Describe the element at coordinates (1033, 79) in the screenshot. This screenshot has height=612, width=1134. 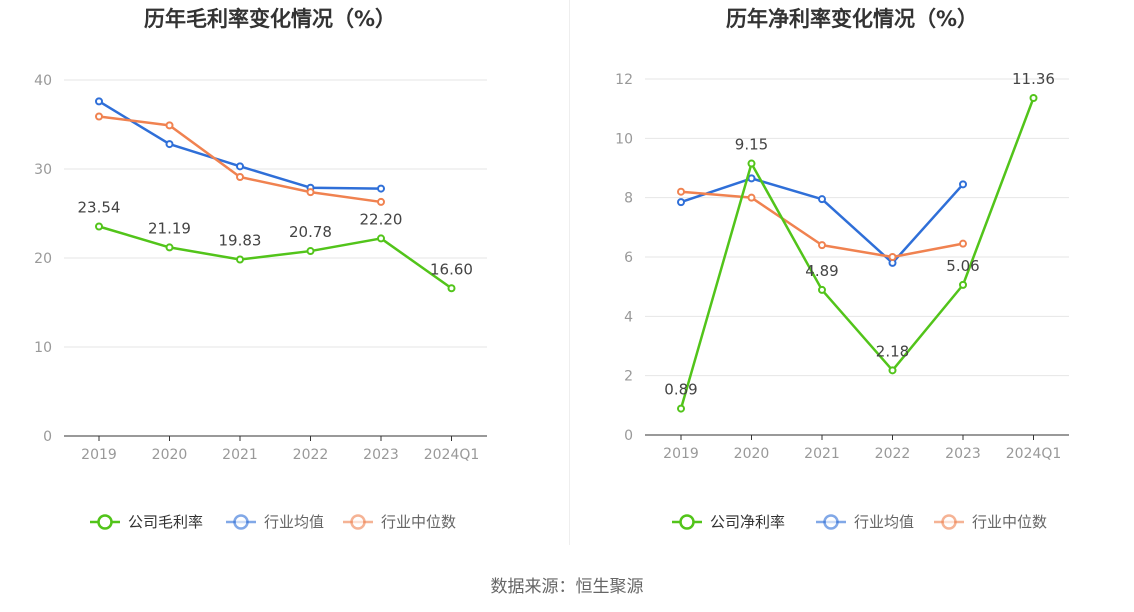
I see `data-label: 11.36` at that location.